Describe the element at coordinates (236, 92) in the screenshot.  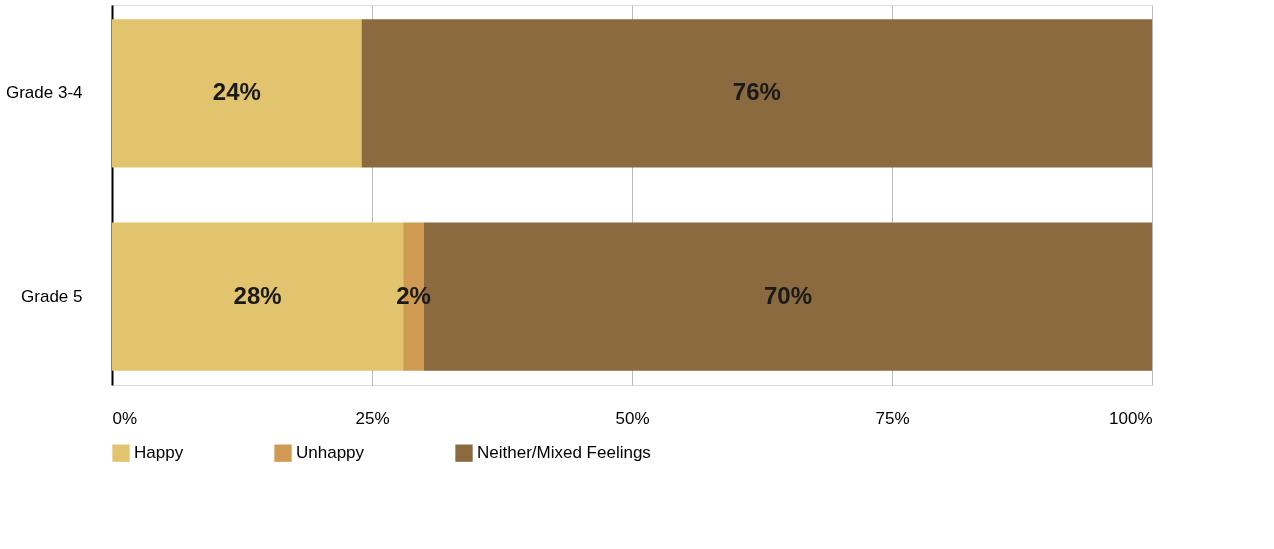
I see `data-label: 24%` at that location.